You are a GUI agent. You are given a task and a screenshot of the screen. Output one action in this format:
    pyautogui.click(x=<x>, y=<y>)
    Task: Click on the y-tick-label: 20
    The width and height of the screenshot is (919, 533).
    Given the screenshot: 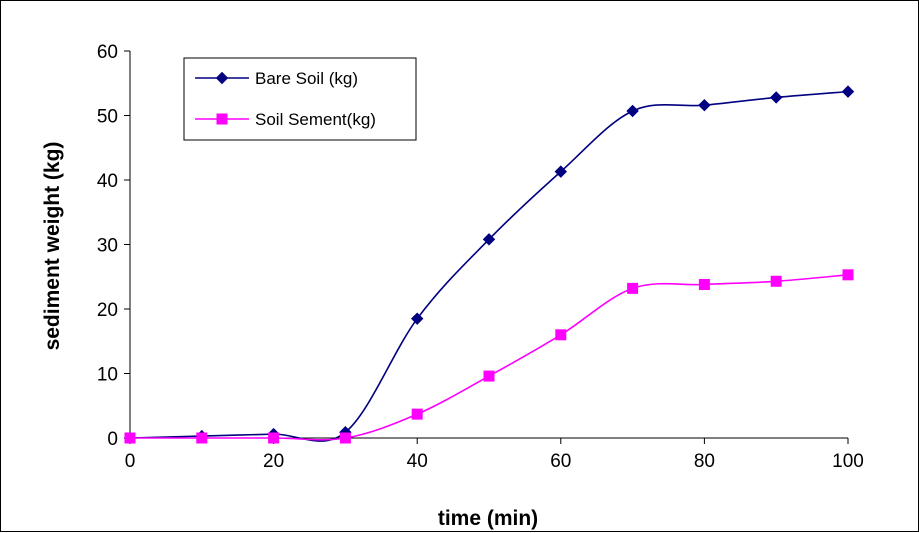 What is the action you would take?
    pyautogui.click(x=107, y=310)
    